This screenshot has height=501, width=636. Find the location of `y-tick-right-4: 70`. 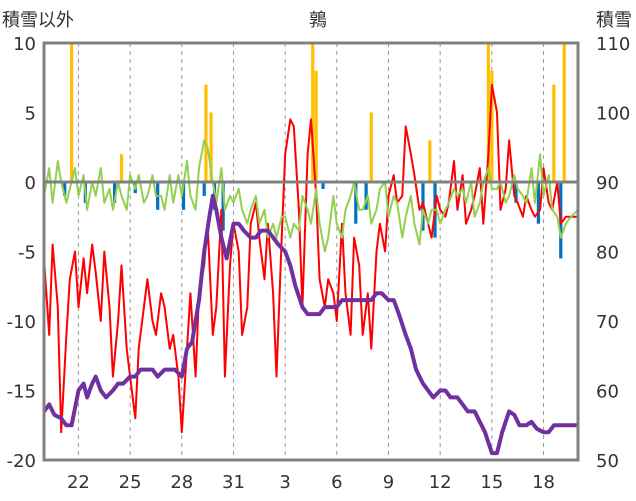

y-tick-right-4: 70 is located at coordinates (607, 322).